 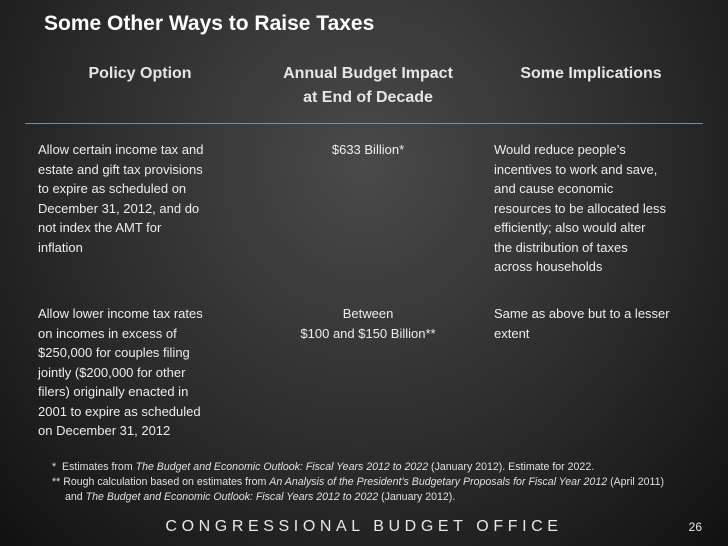 What do you see at coordinates (119, 411) in the screenshot?
I see `cell-line: 2001 to expire as scheduled` at bounding box center [119, 411].